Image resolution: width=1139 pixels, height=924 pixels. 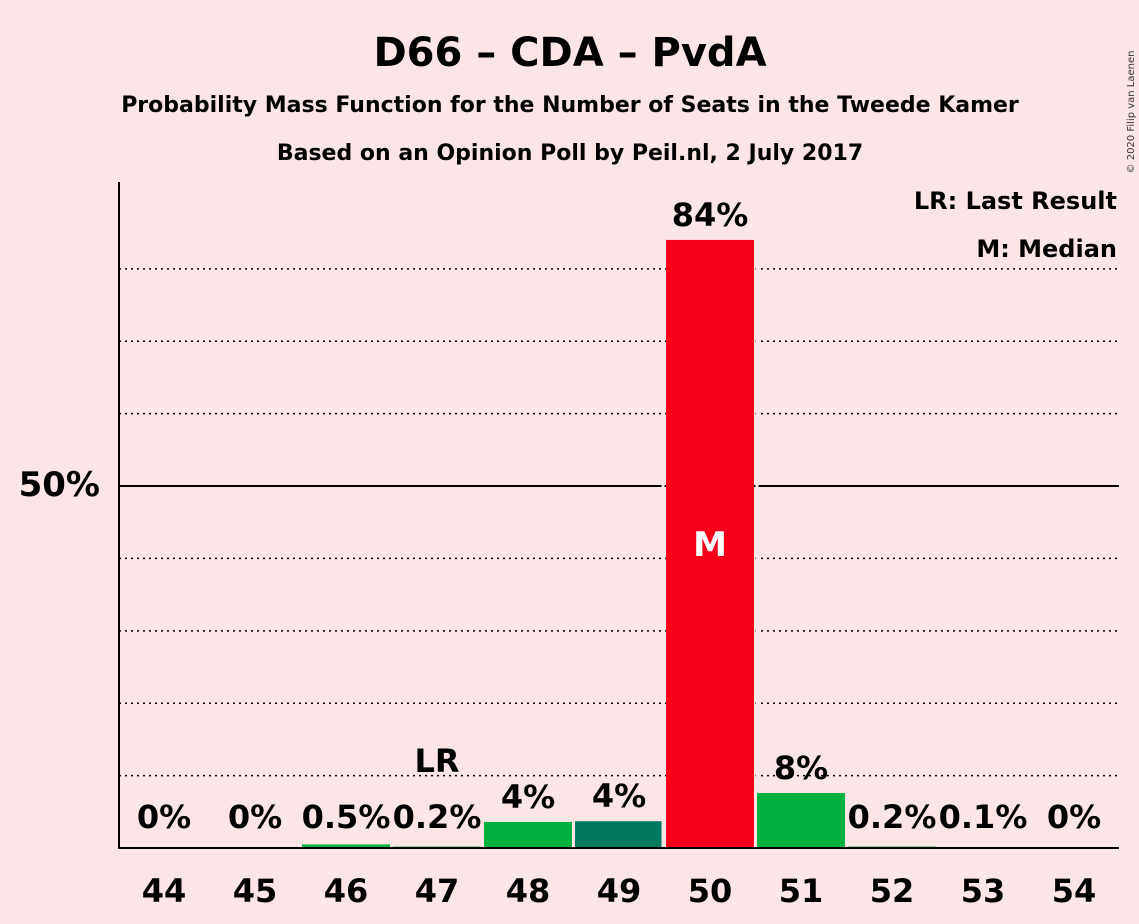 I want to click on data-label-52: 0.2%, so click(x=892, y=817).